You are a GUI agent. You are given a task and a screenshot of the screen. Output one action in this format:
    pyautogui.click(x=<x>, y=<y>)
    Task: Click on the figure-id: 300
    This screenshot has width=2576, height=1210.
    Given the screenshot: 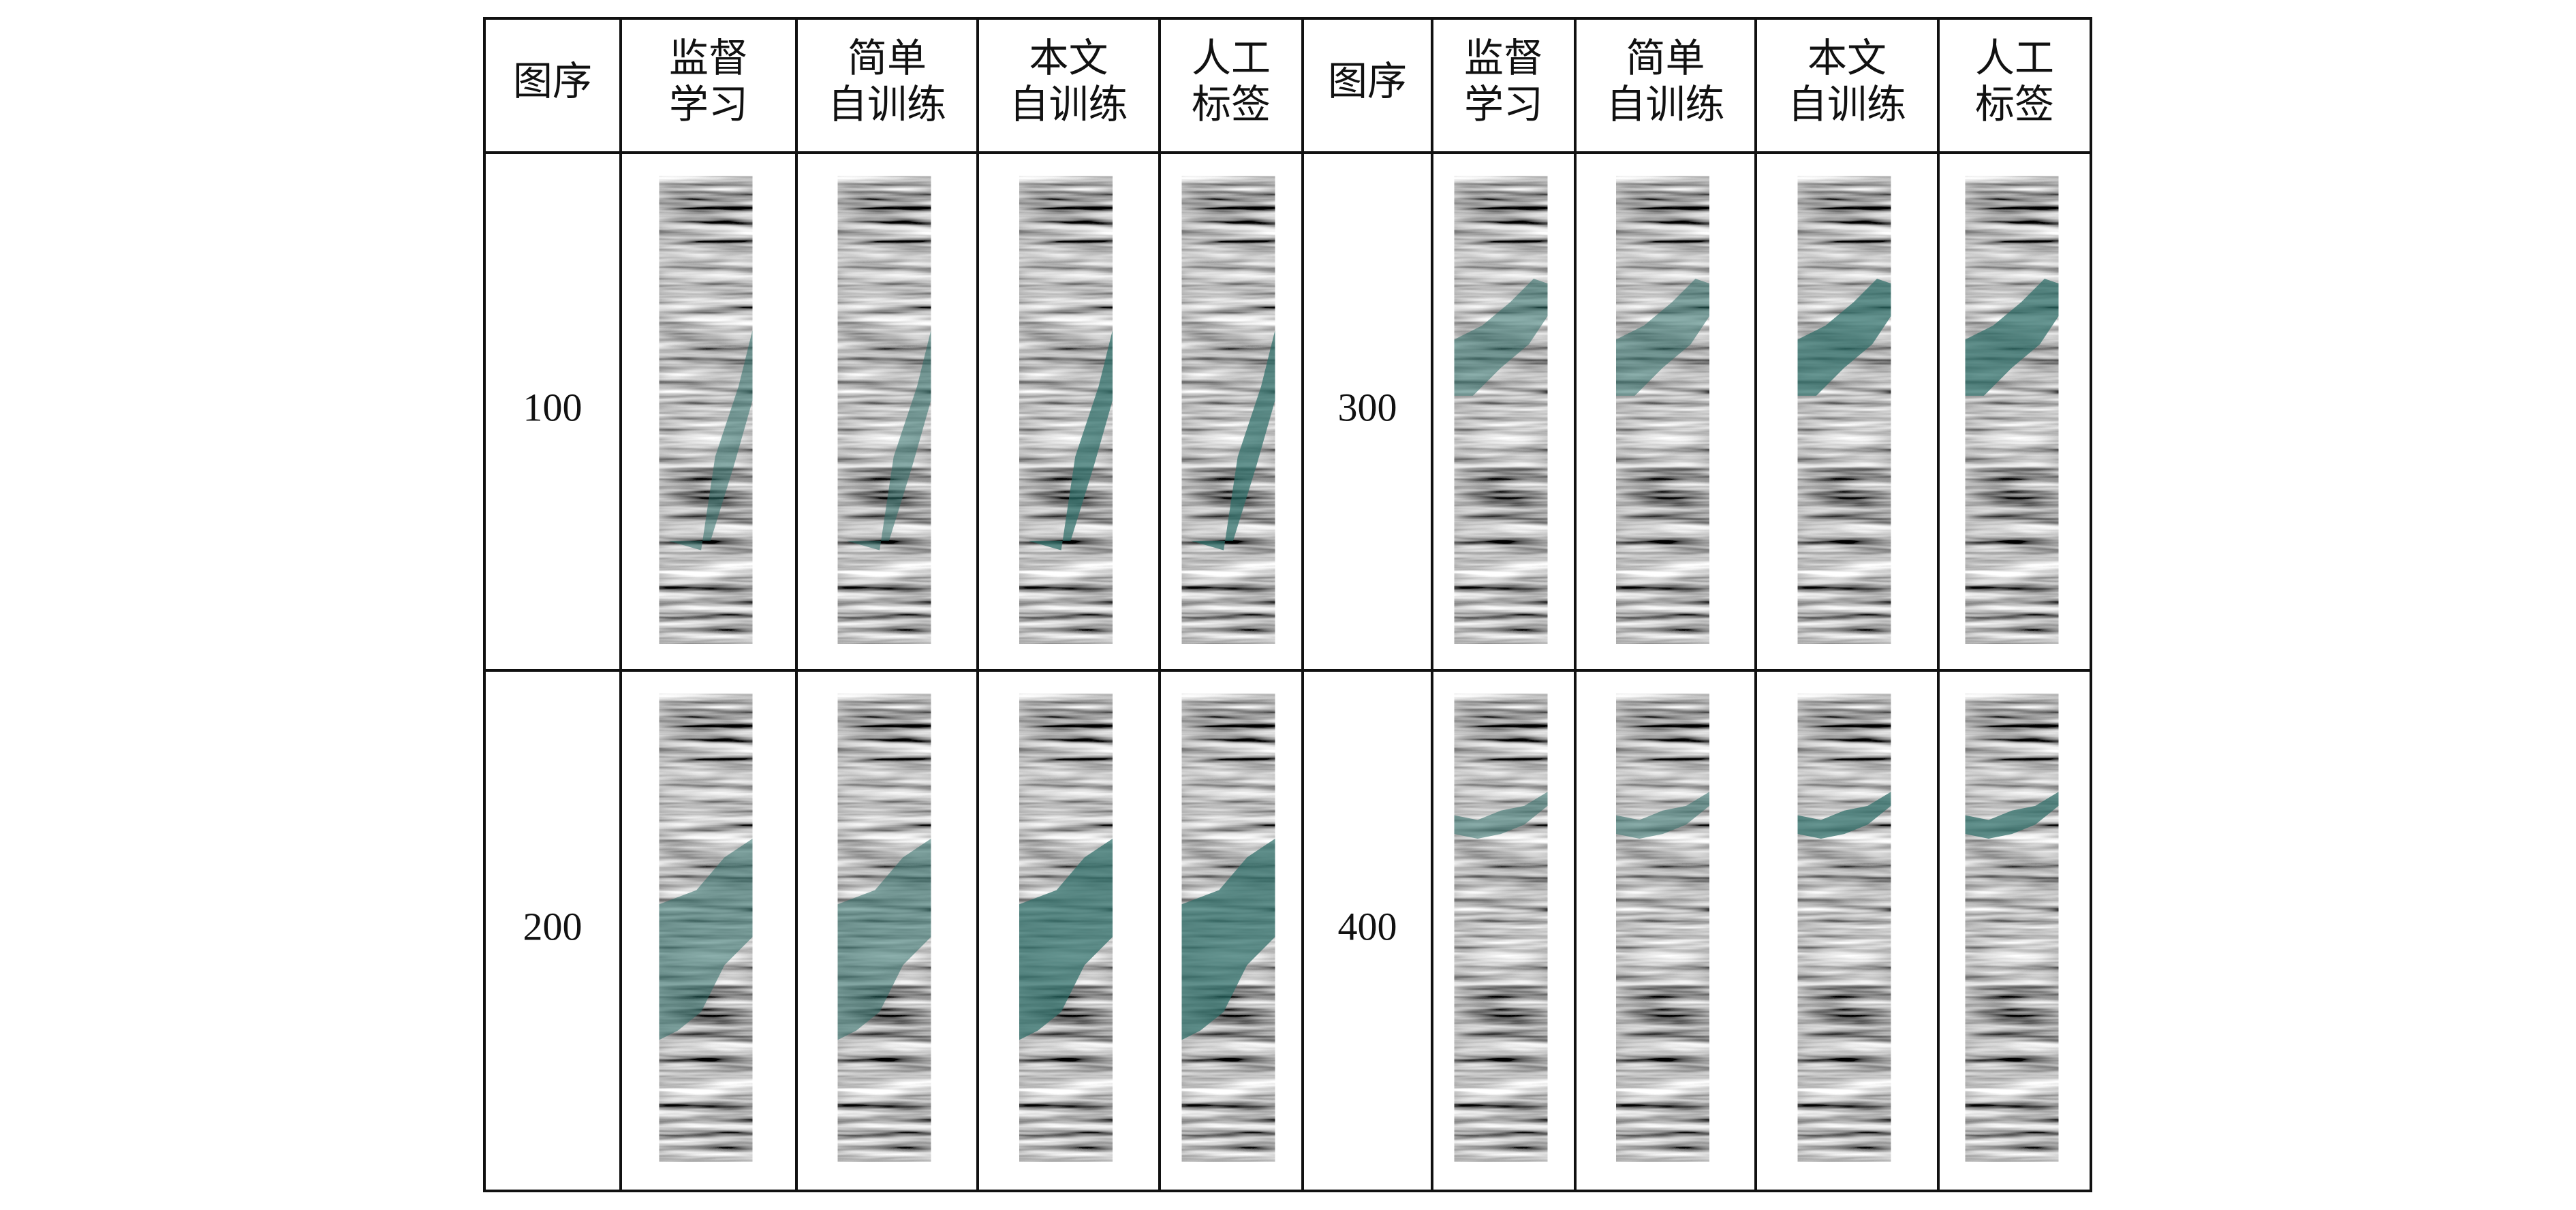 What is the action you would take?
    pyautogui.click(x=1367, y=407)
    